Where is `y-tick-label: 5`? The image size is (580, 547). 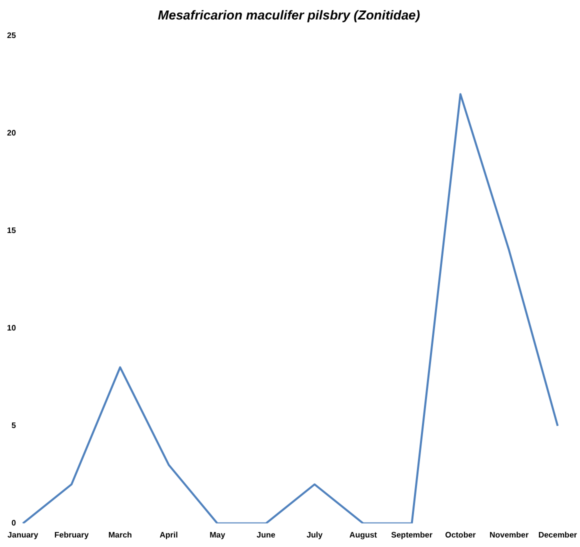
y-tick-label: 5 is located at coordinates (13, 425).